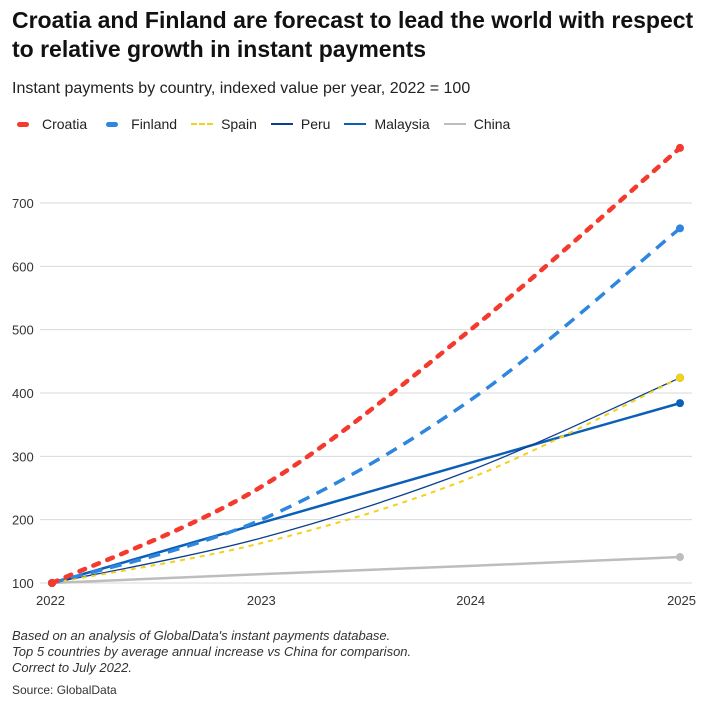  Describe the element at coordinates (64, 690) in the screenshot. I see `source: Source: GlobalData` at that location.